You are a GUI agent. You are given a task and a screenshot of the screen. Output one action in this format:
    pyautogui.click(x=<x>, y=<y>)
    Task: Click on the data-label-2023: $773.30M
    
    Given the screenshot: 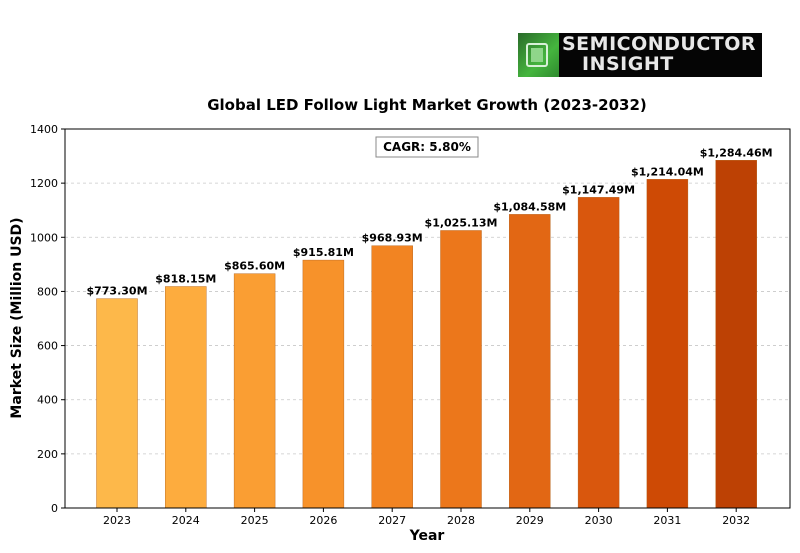 What is the action you would take?
    pyautogui.click(x=116, y=291)
    